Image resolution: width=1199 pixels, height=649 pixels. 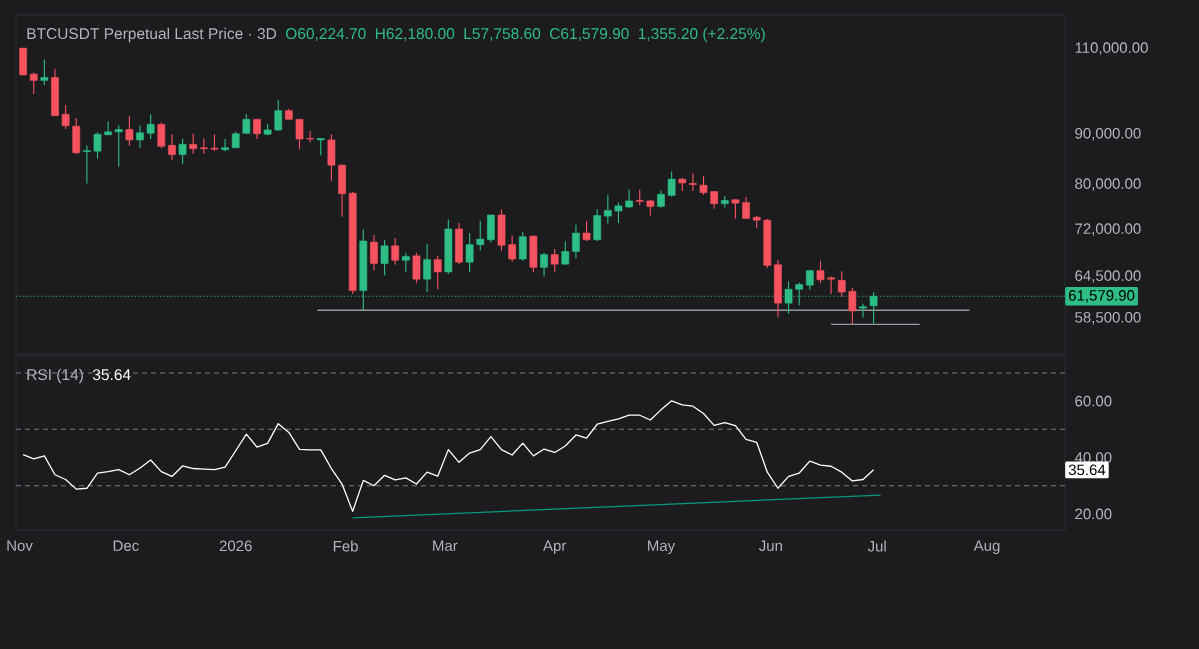 I want to click on x-tick-label: Jun, so click(x=770, y=545).